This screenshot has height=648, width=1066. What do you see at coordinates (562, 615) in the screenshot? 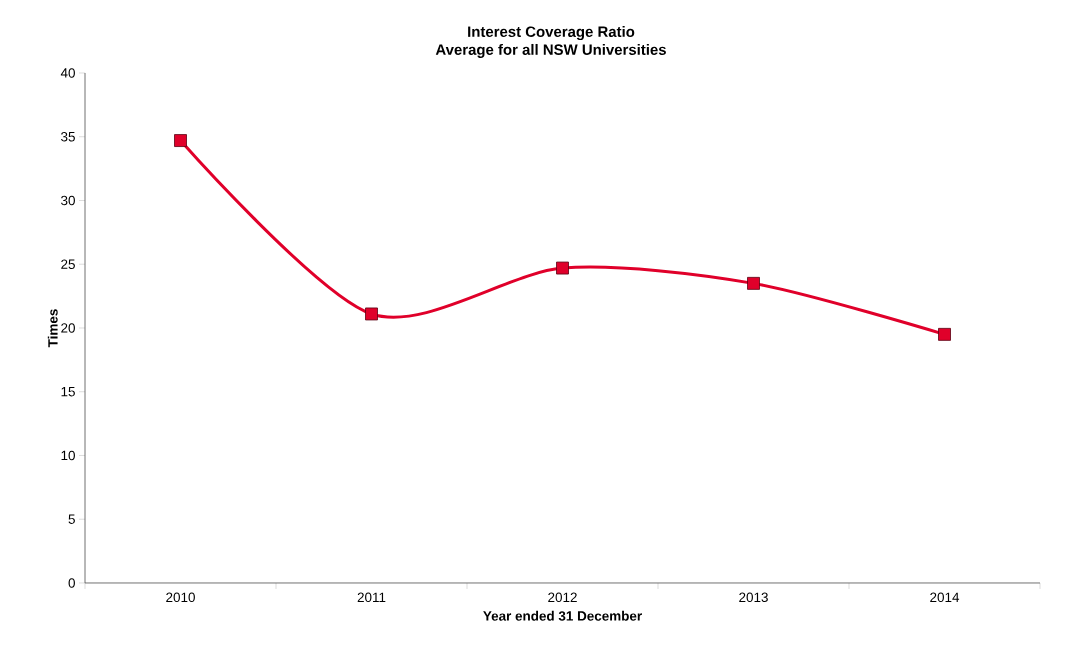
I see `x-axis-title: Year ended 31 December` at bounding box center [562, 615].